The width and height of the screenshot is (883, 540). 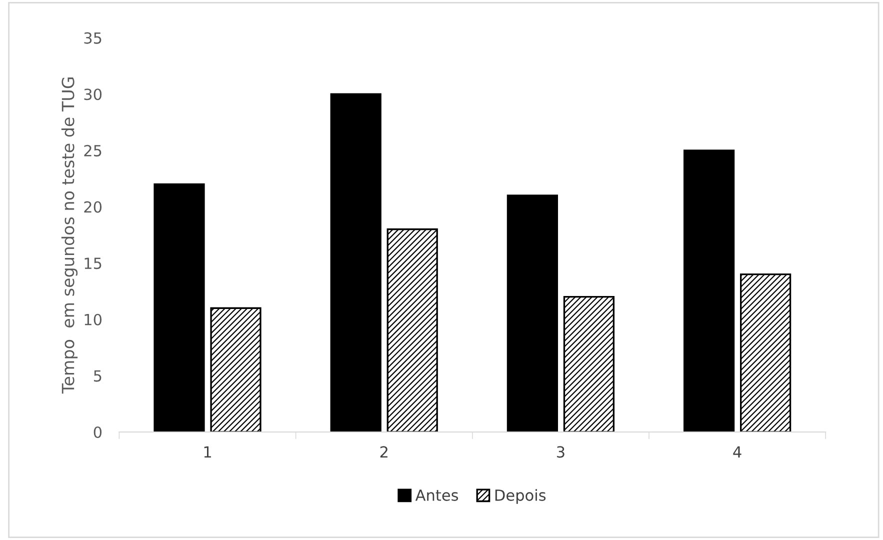 What do you see at coordinates (93, 320) in the screenshot?
I see `y-tick-label: 10` at bounding box center [93, 320].